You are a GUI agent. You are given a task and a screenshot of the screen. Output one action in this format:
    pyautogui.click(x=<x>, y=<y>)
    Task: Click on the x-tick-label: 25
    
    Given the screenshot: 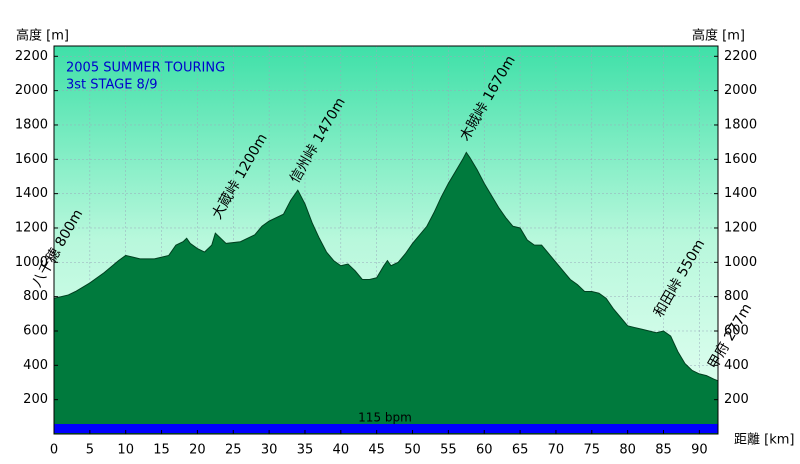 What is the action you would take?
    pyautogui.click(x=233, y=450)
    